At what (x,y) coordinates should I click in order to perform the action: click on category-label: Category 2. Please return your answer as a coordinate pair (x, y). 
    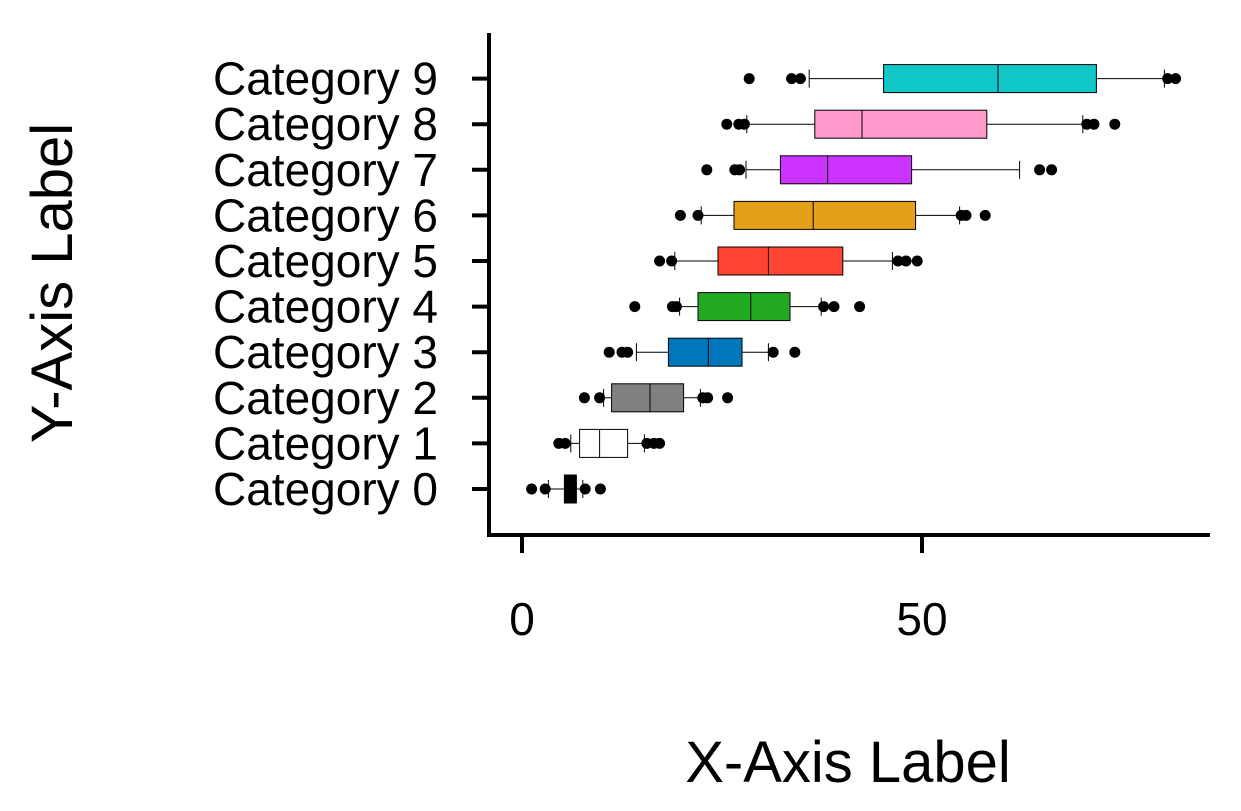
    Looking at the image, I should click on (325, 398).